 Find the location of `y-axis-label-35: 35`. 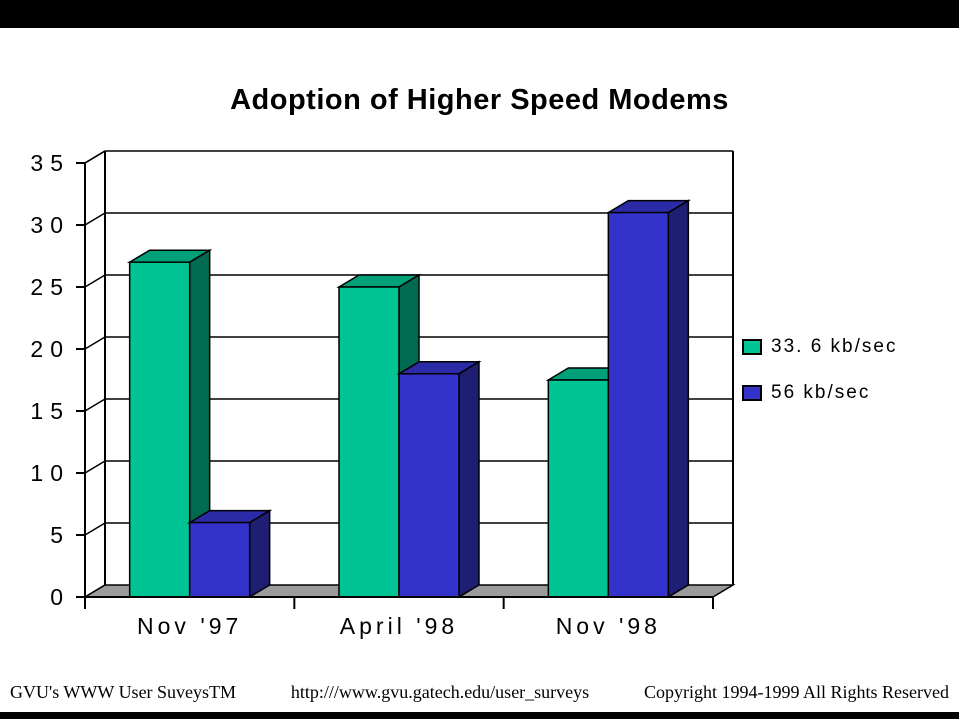

y-axis-label-35: 35 is located at coordinates (50, 163).